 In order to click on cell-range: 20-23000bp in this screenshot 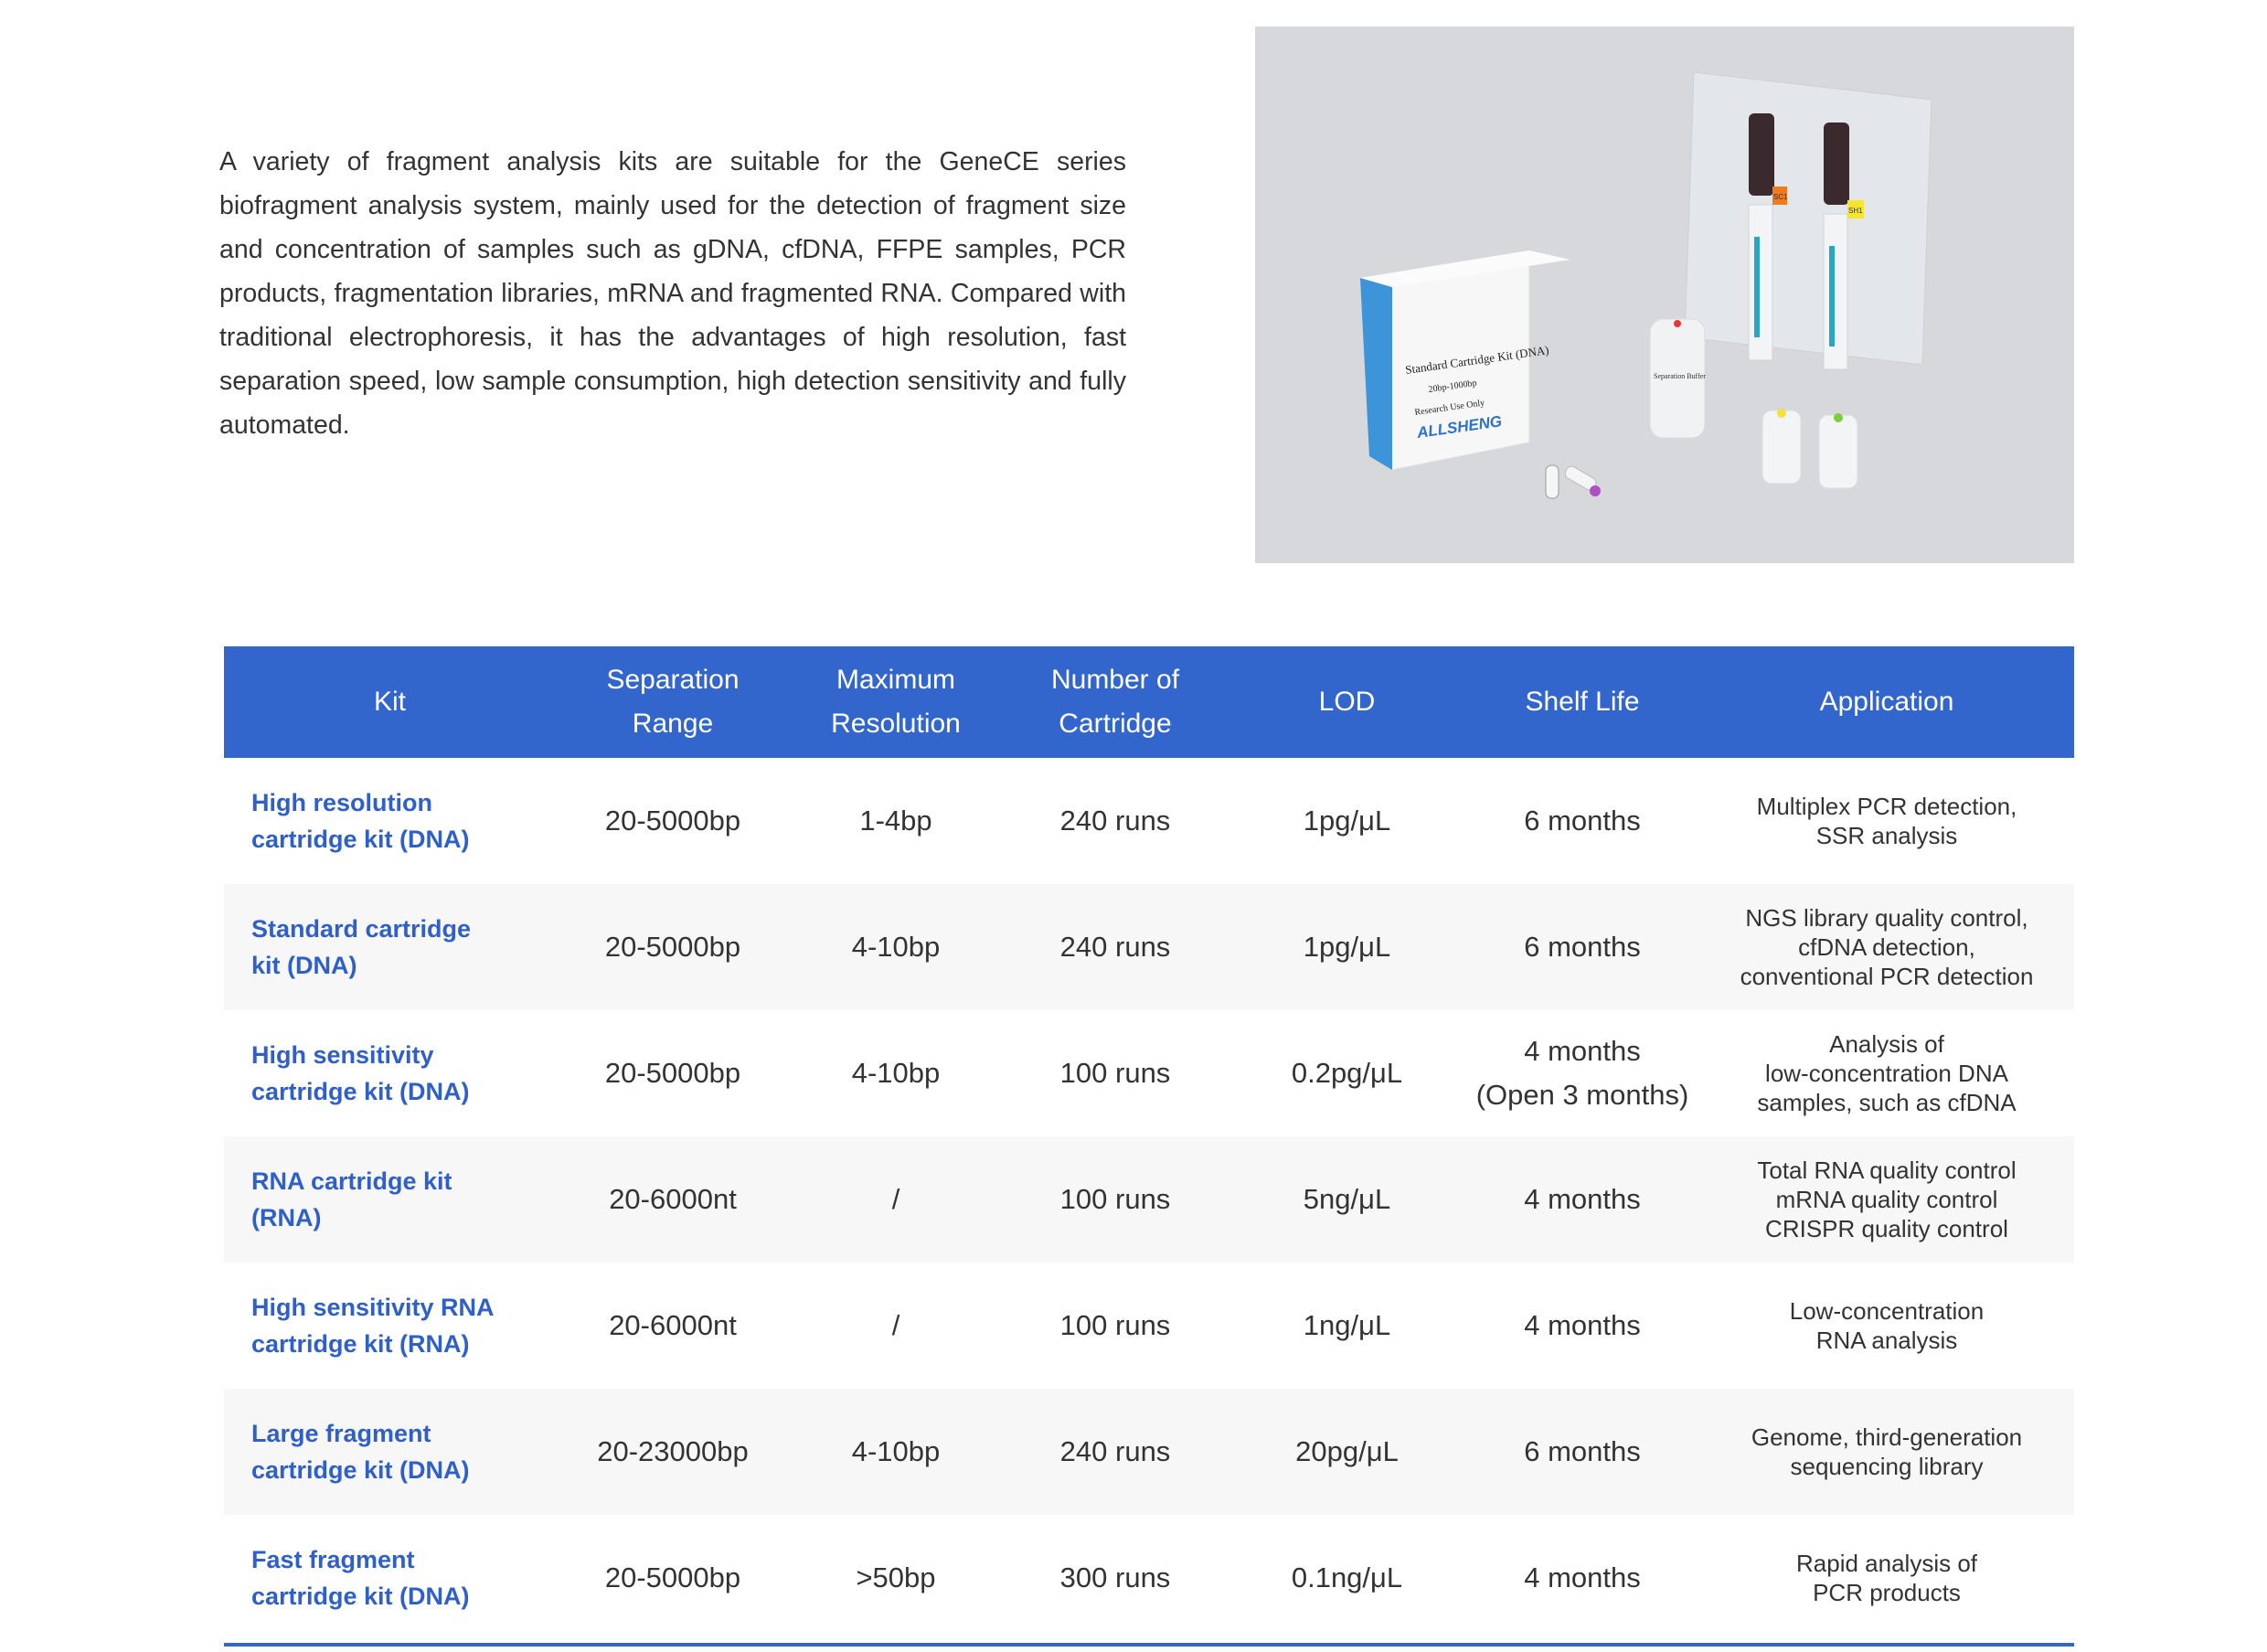, I will do `click(673, 1451)`.